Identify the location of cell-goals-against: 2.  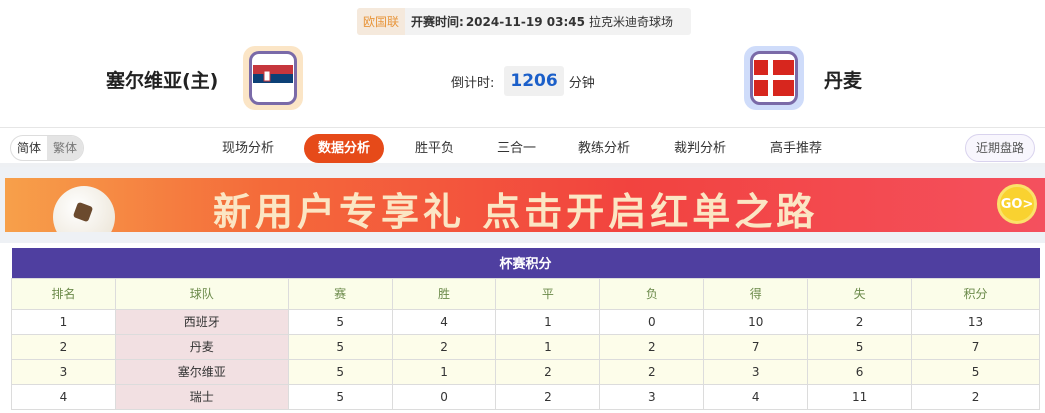
(860, 321).